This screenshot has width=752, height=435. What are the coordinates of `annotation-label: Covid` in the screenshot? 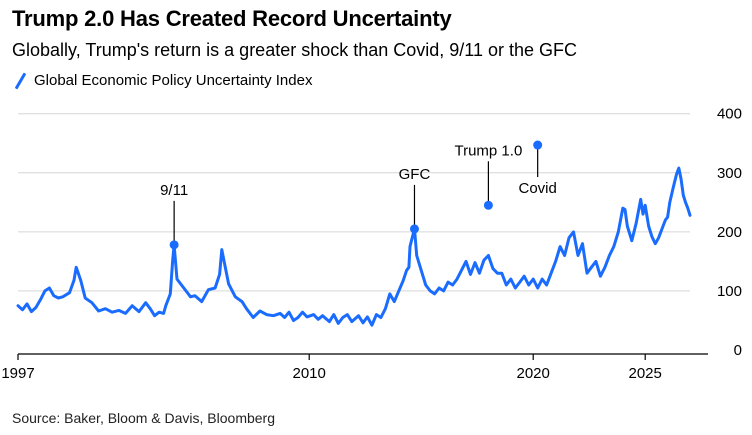 It's located at (538, 188).